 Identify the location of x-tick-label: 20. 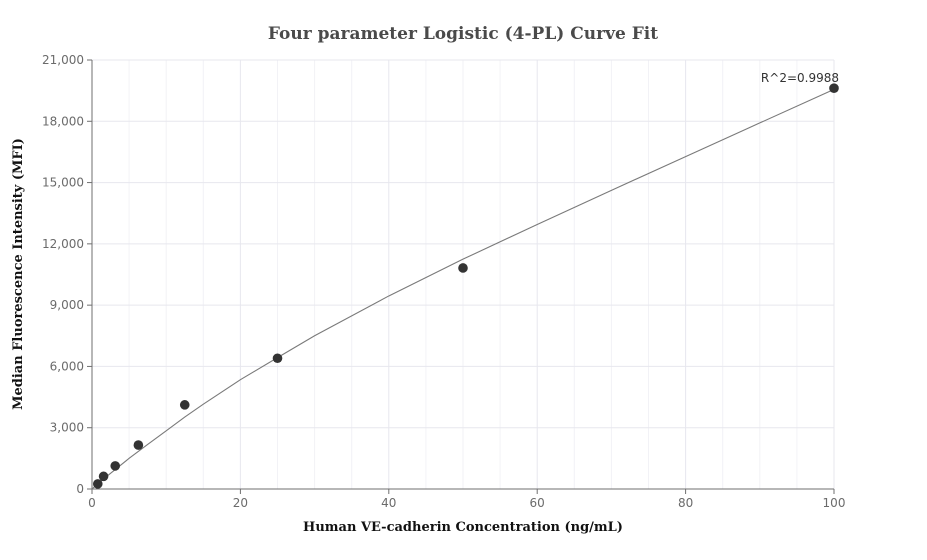
(240, 503).